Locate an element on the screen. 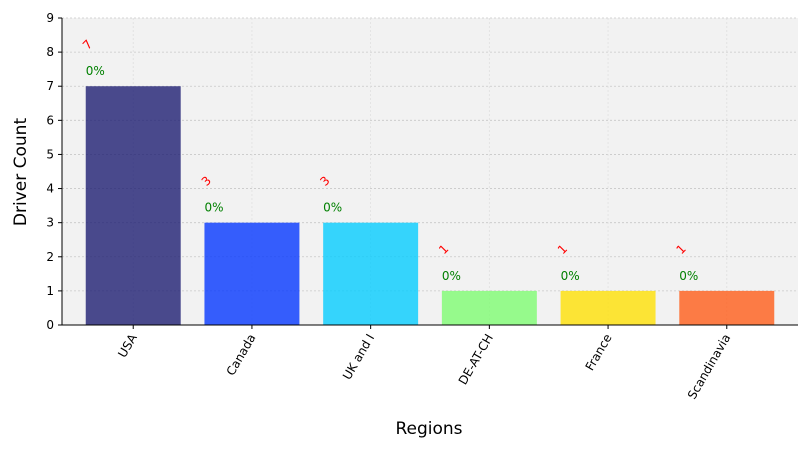 The height and width of the screenshot is (450, 810). bar-canada is located at coordinates (252, 273).